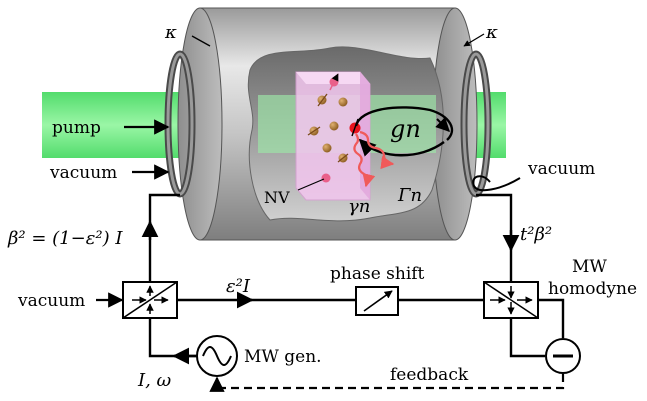 The image size is (647, 401). Describe the element at coordinates (374, 159) in the screenshot. I see `emission-waves` at that location.